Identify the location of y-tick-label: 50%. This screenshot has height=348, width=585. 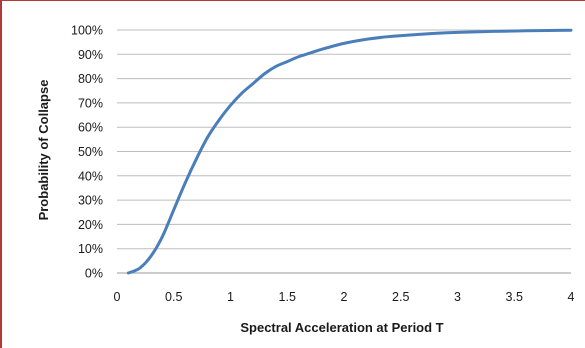
(90, 152).